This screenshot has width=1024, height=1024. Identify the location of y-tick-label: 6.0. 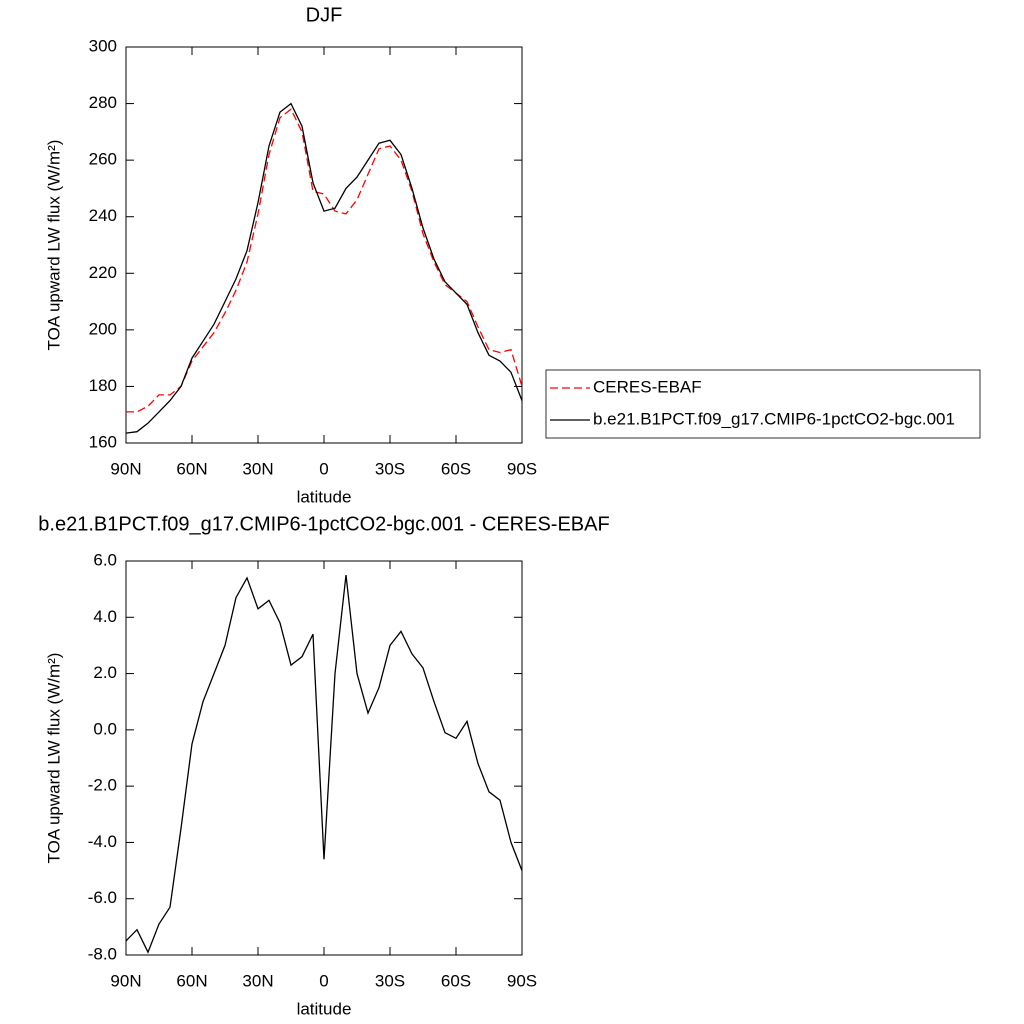
(105, 559).